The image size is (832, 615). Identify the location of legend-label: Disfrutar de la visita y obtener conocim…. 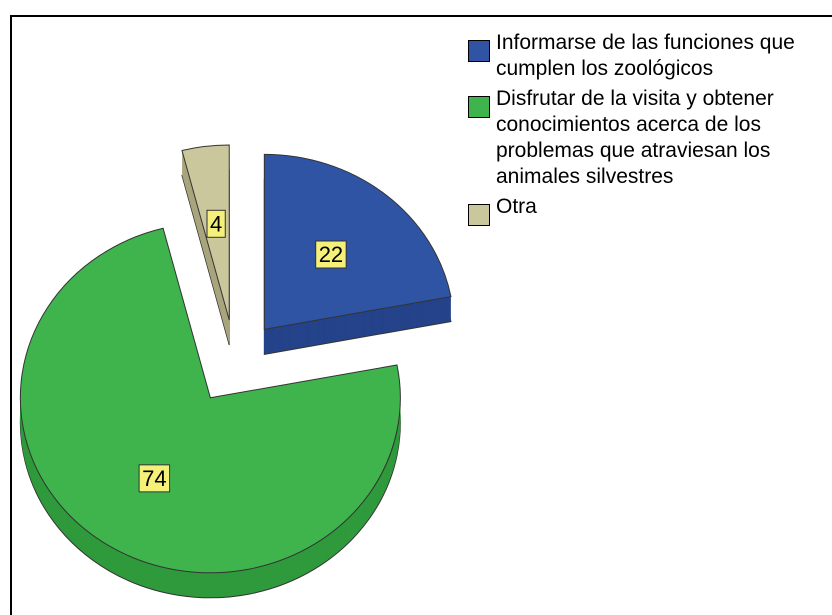
(635, 137).